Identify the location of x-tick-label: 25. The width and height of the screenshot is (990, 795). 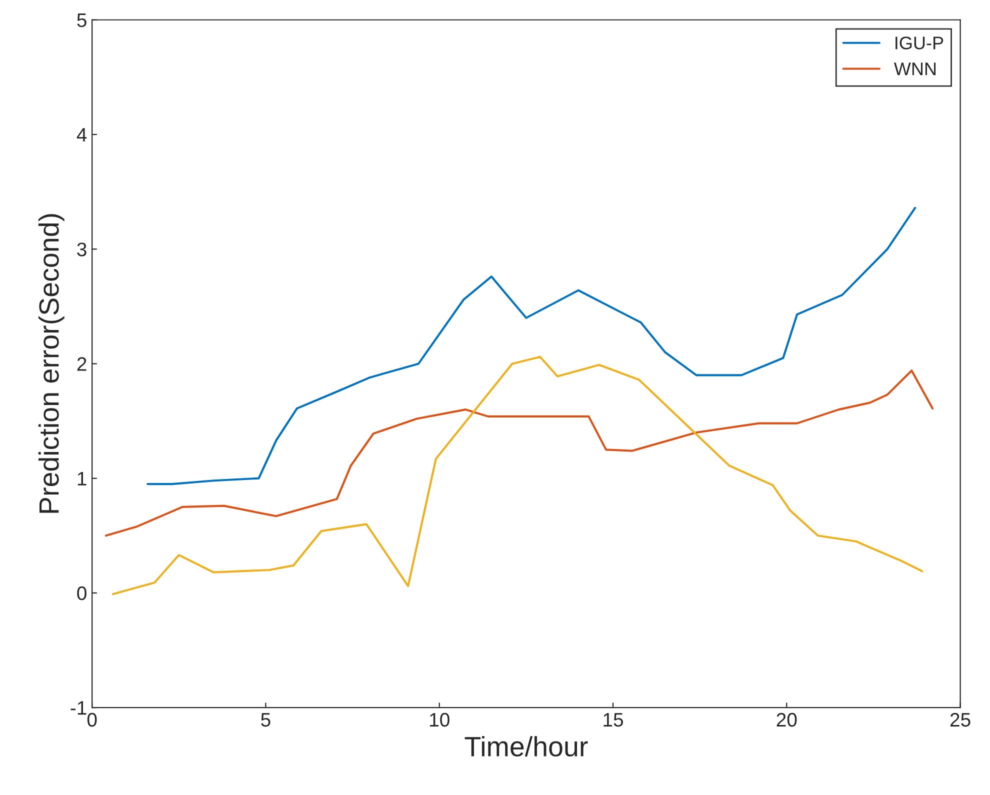
(960, 719).